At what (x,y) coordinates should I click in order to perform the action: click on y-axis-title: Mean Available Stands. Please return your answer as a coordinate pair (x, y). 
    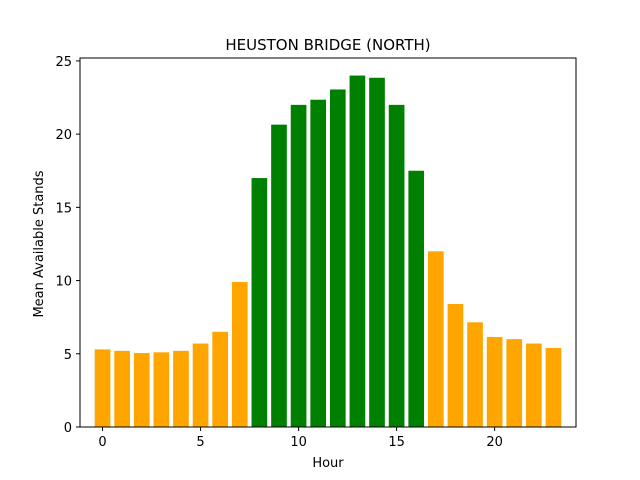
    Looking at the image, I should click on (39, 243).